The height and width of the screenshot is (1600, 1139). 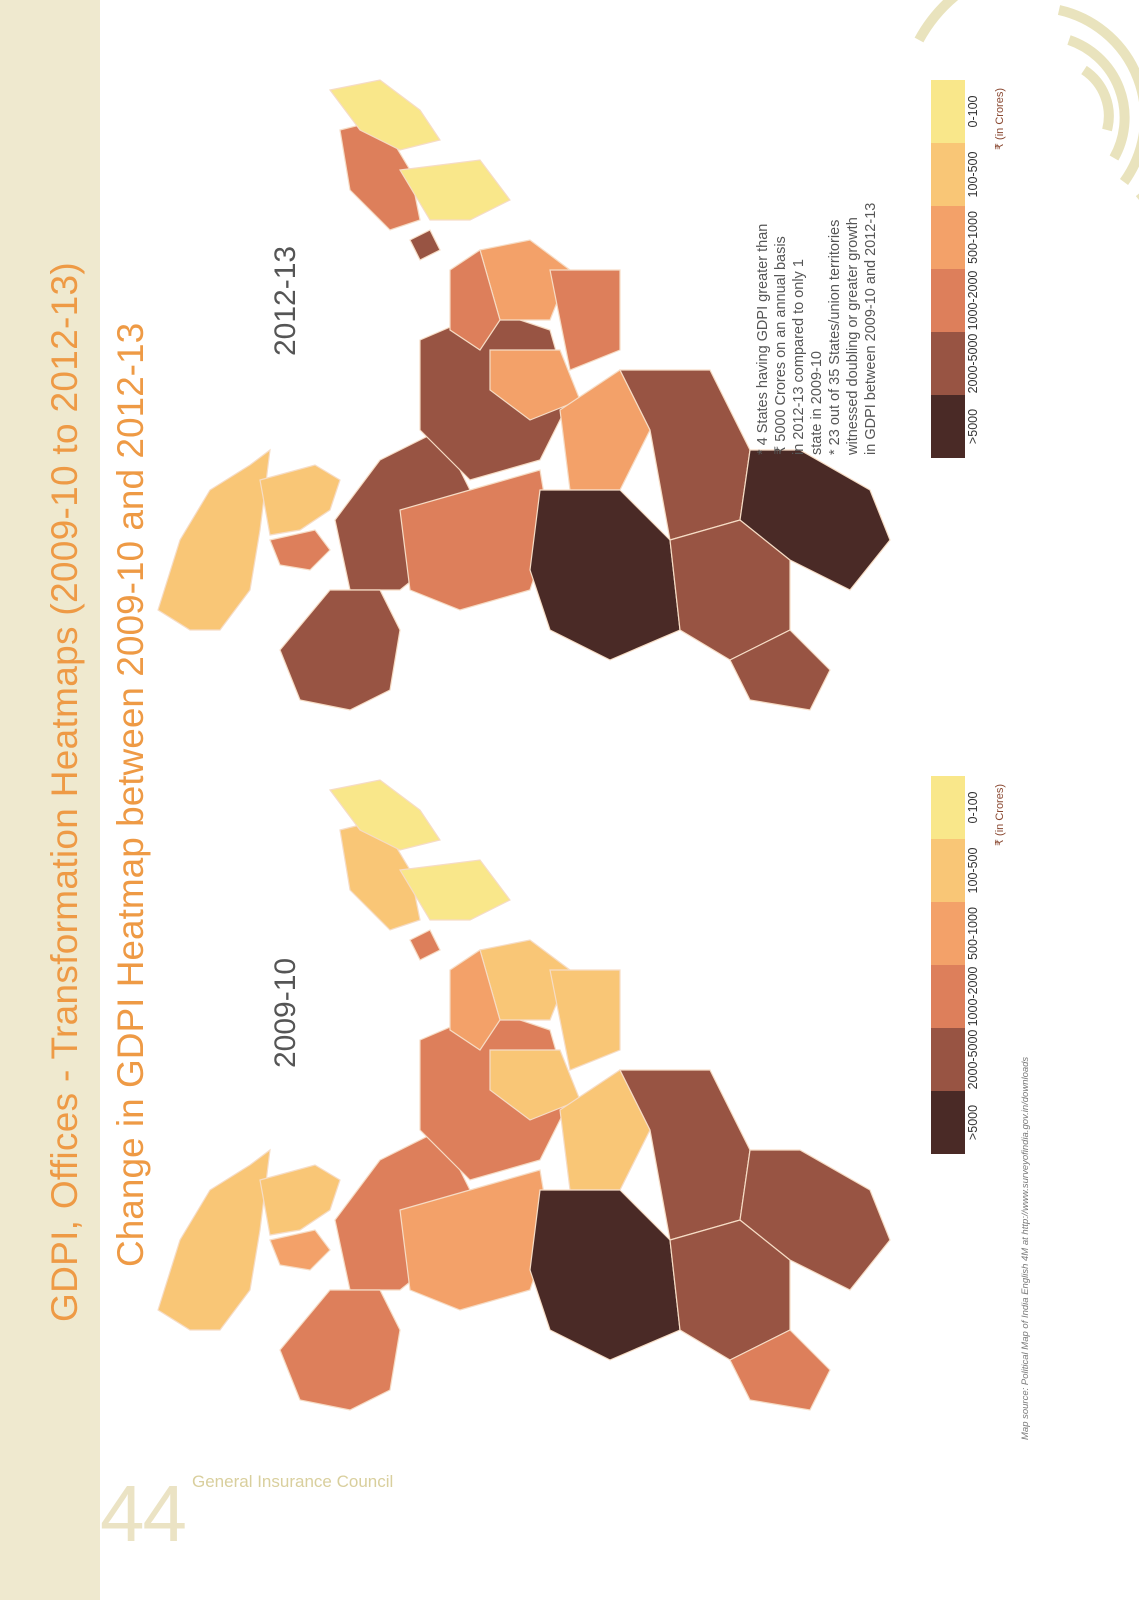 What do you see at coordinates (293, 1481) in the screenshot?
I see `publisher-name: General Insurance Council` at bounding box center [293, 1481].